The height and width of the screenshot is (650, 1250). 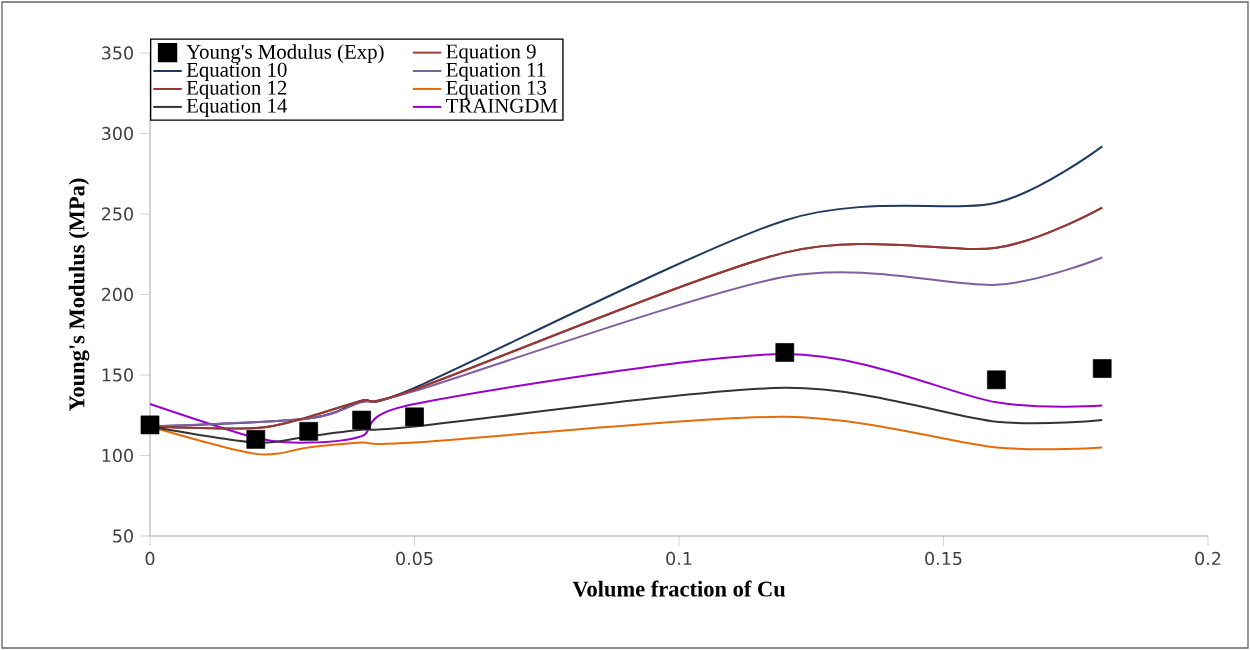 What do you see at coordinates (79, 294) in the screenshot?
I see `y-axis-title: Young's Modulus (MPa)` at bounding box center [79, 294].